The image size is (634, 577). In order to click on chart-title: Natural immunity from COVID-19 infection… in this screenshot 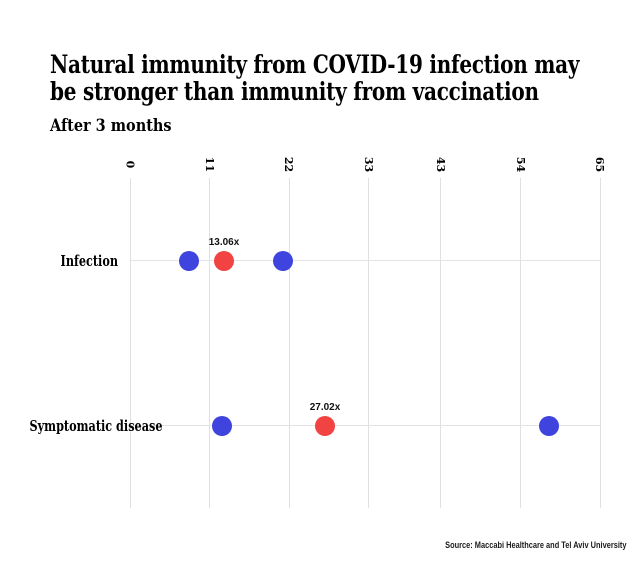, I will do `click(315, 78)`.